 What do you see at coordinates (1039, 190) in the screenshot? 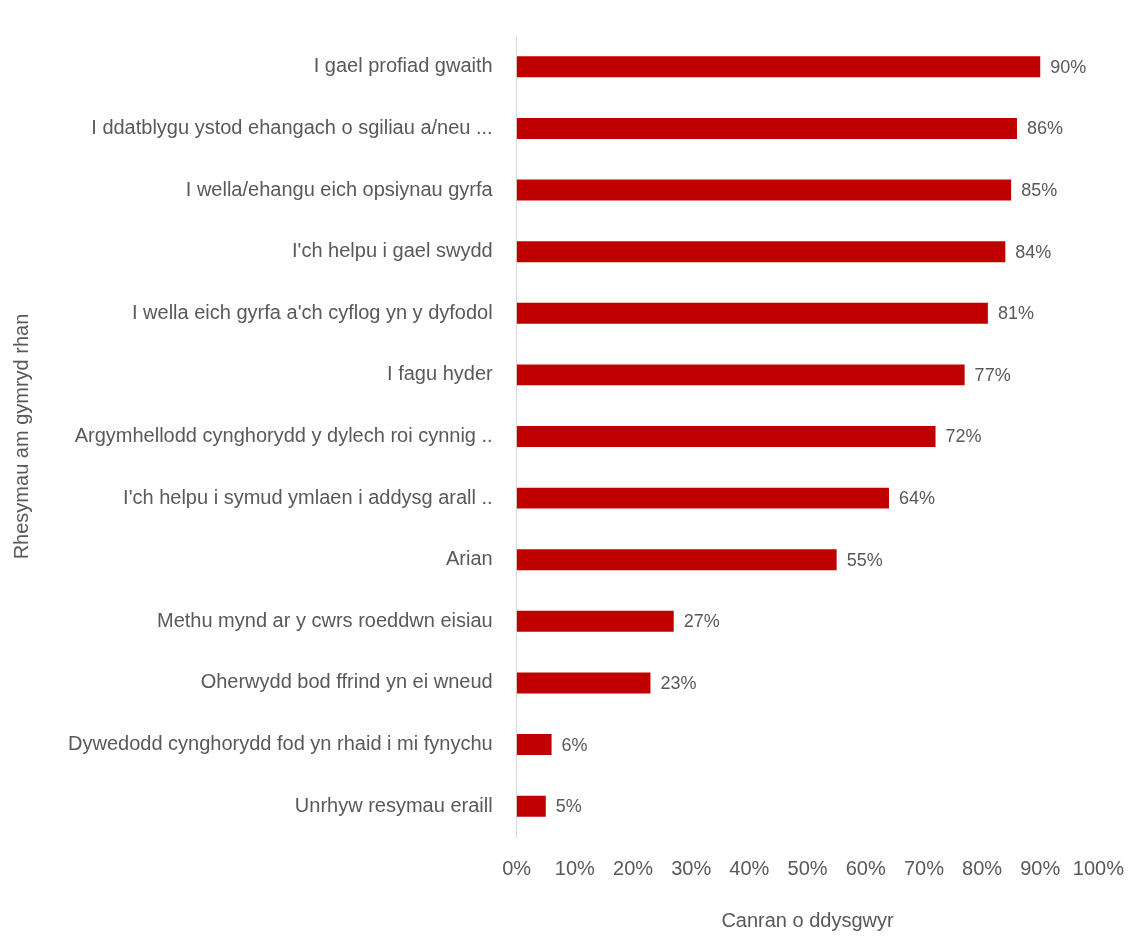
I see `data-label: 85%` at bounding box center [1039, 190].